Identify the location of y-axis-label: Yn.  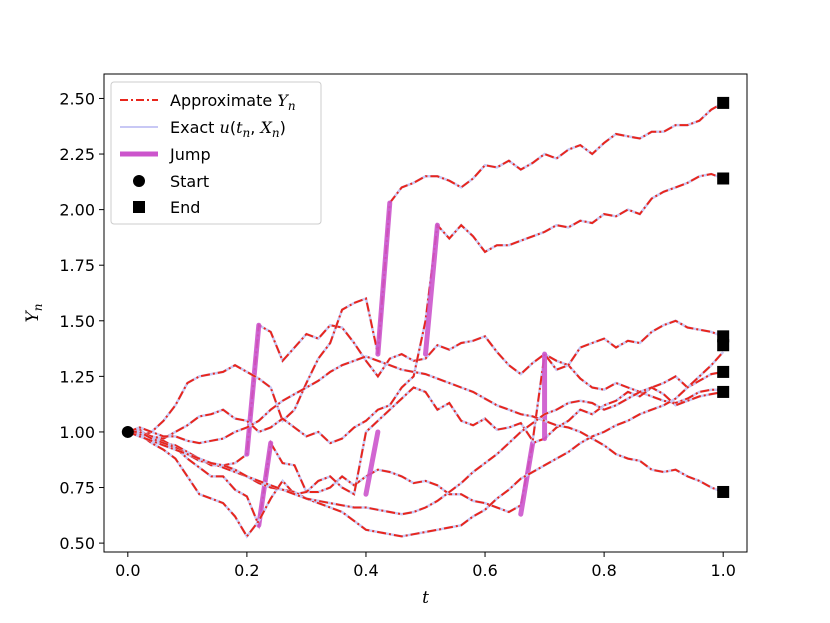
(34, 313).